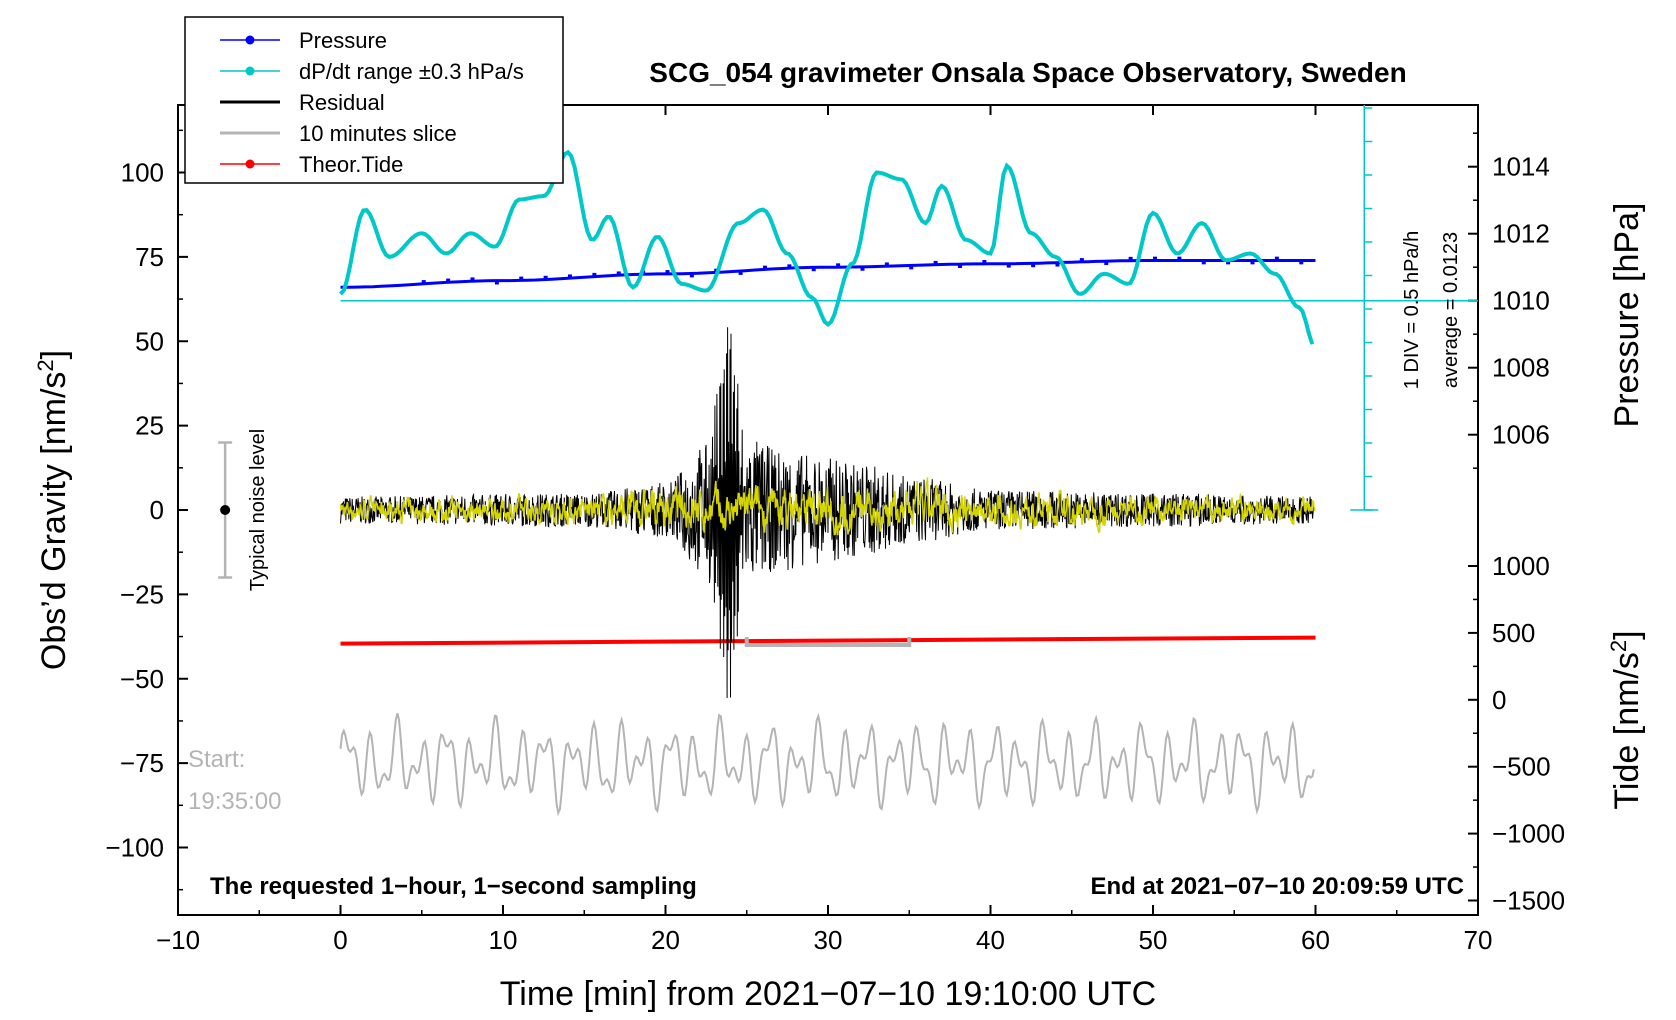  Describe the element at coordinates (1528, 901) in the screenshot. I see `y-tick-label-tide: −1500` at that location.